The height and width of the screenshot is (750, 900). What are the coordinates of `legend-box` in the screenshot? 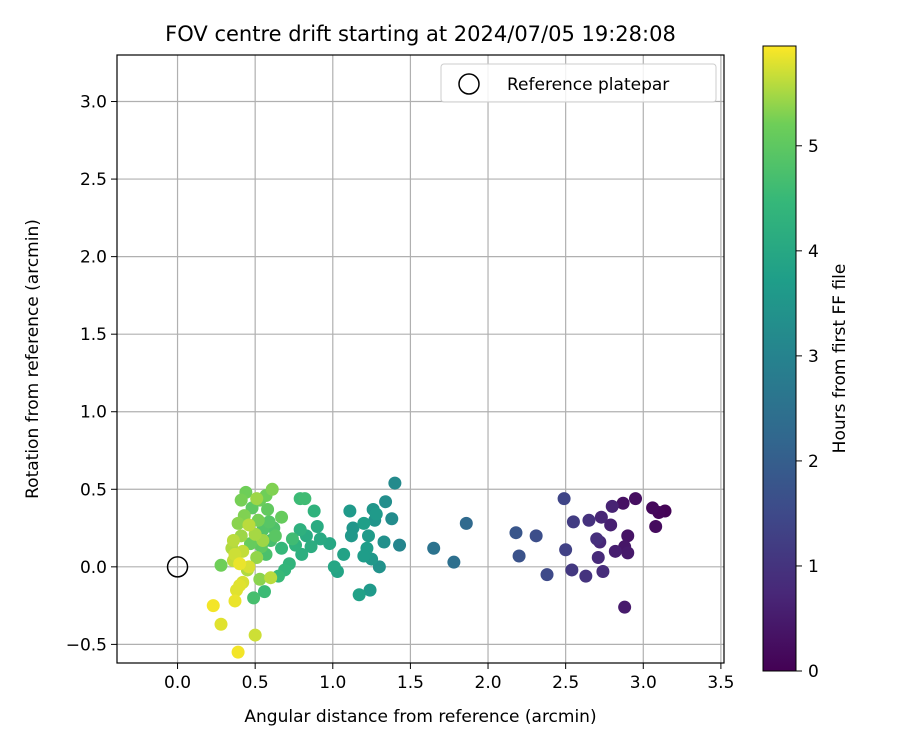 It's located at (578, 83).